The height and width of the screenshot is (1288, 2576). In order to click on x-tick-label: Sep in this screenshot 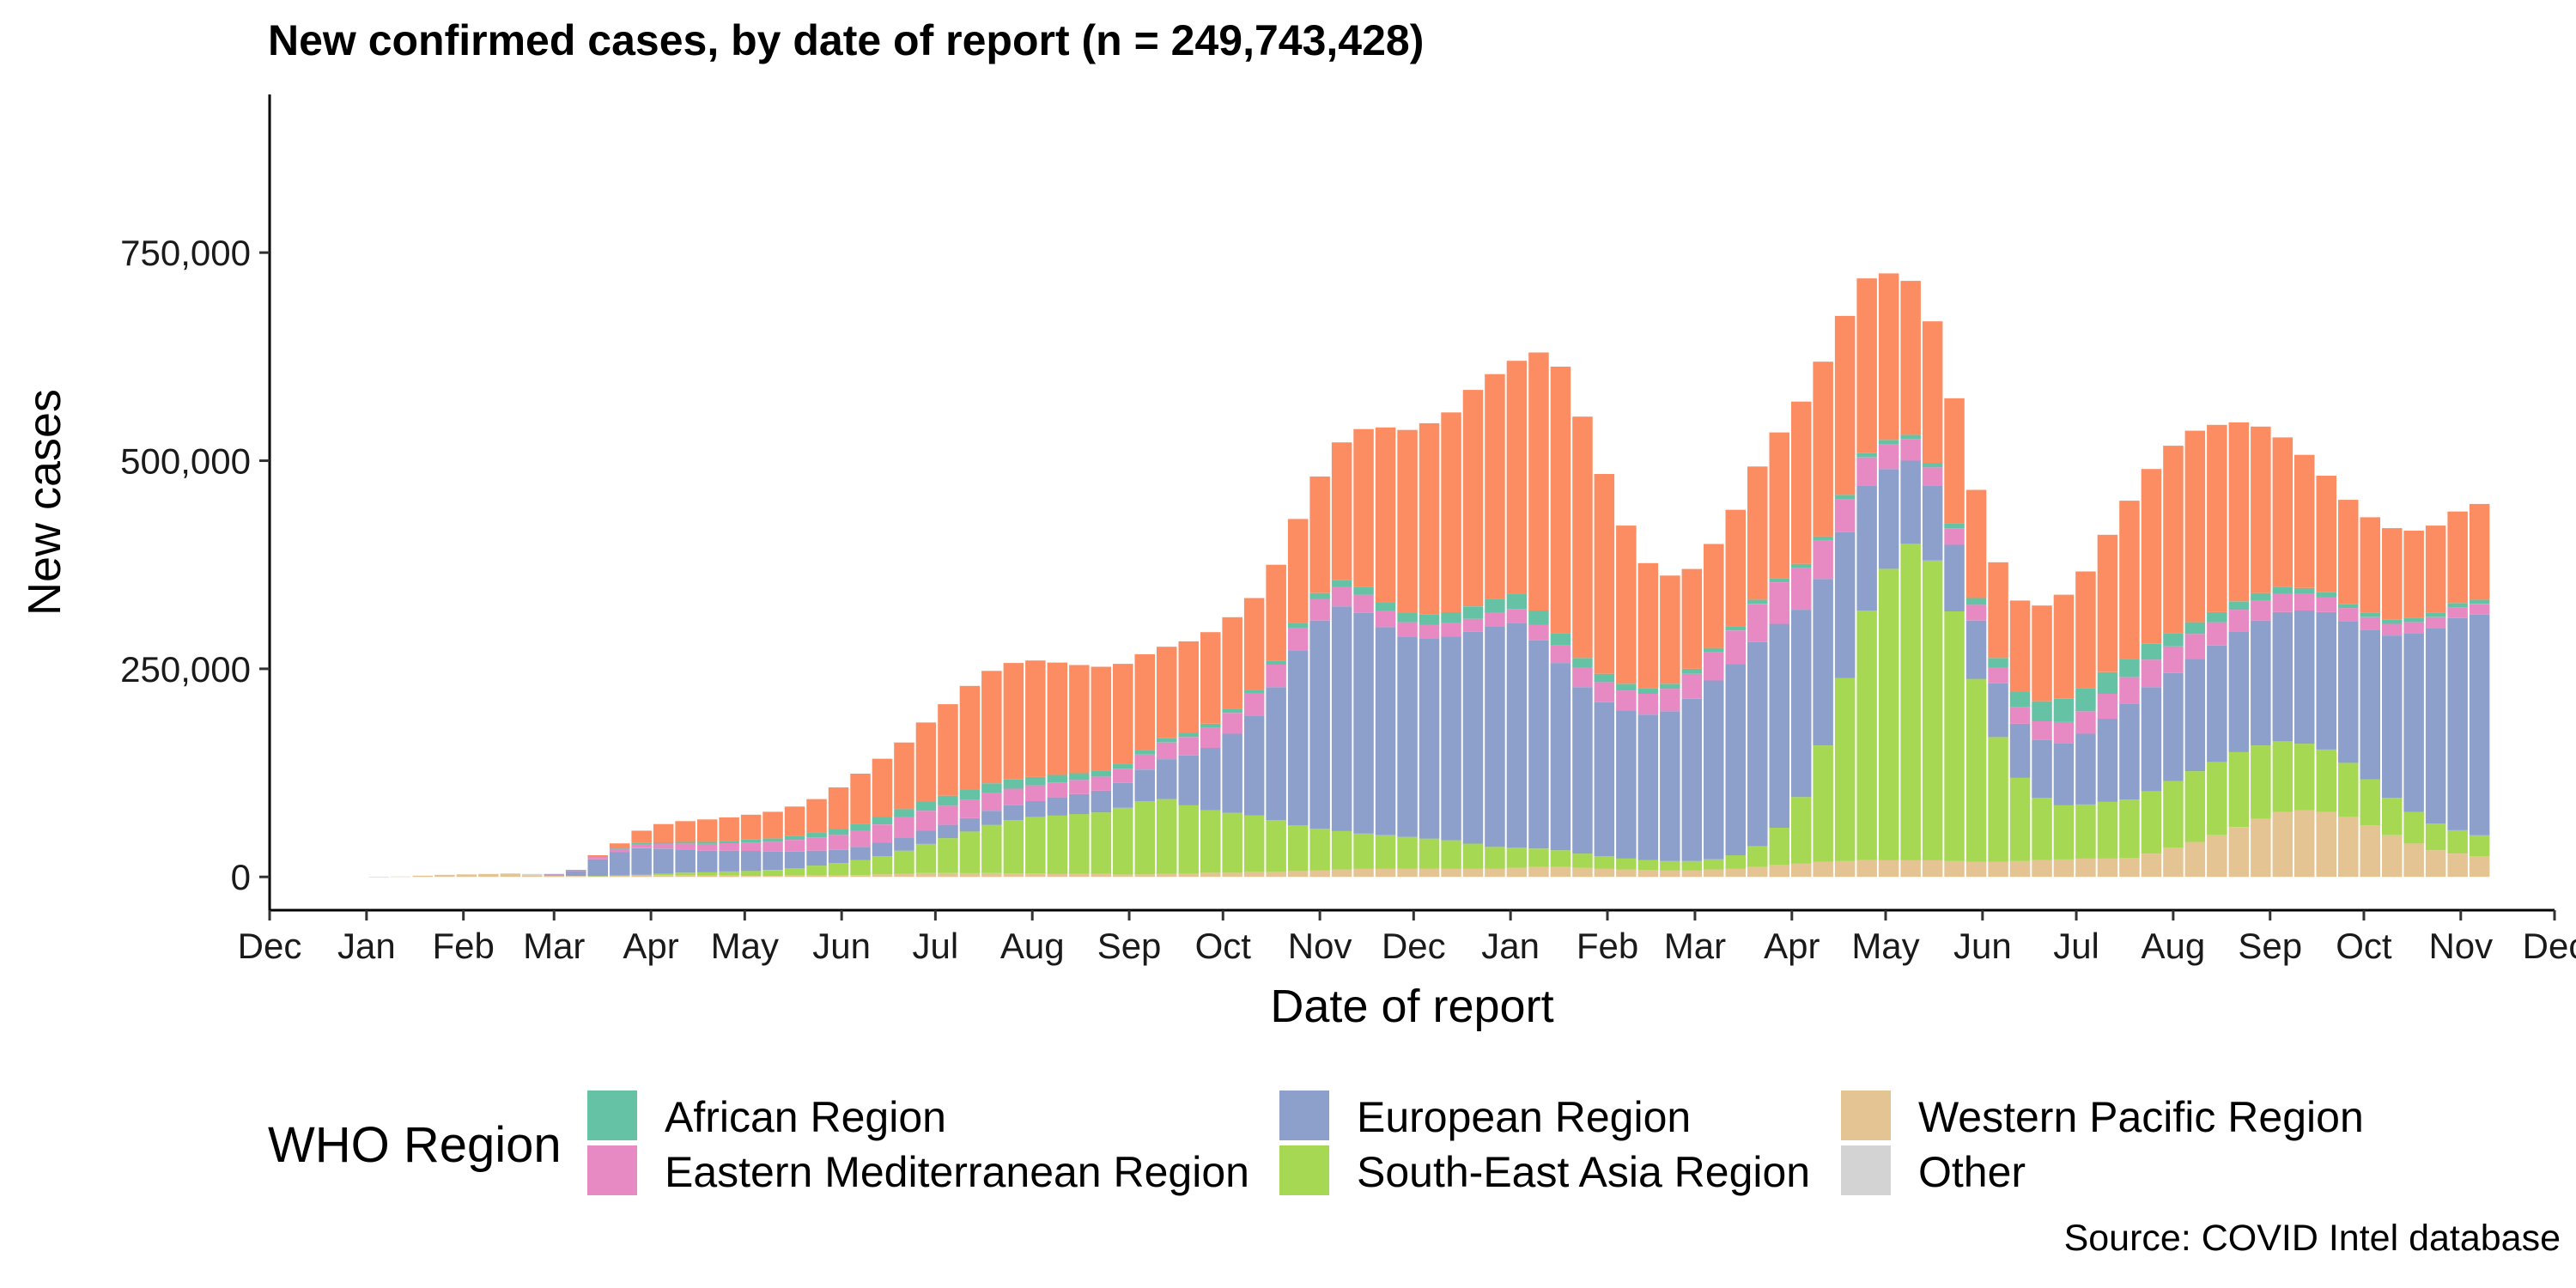, I will do `click(1129, 946)`.